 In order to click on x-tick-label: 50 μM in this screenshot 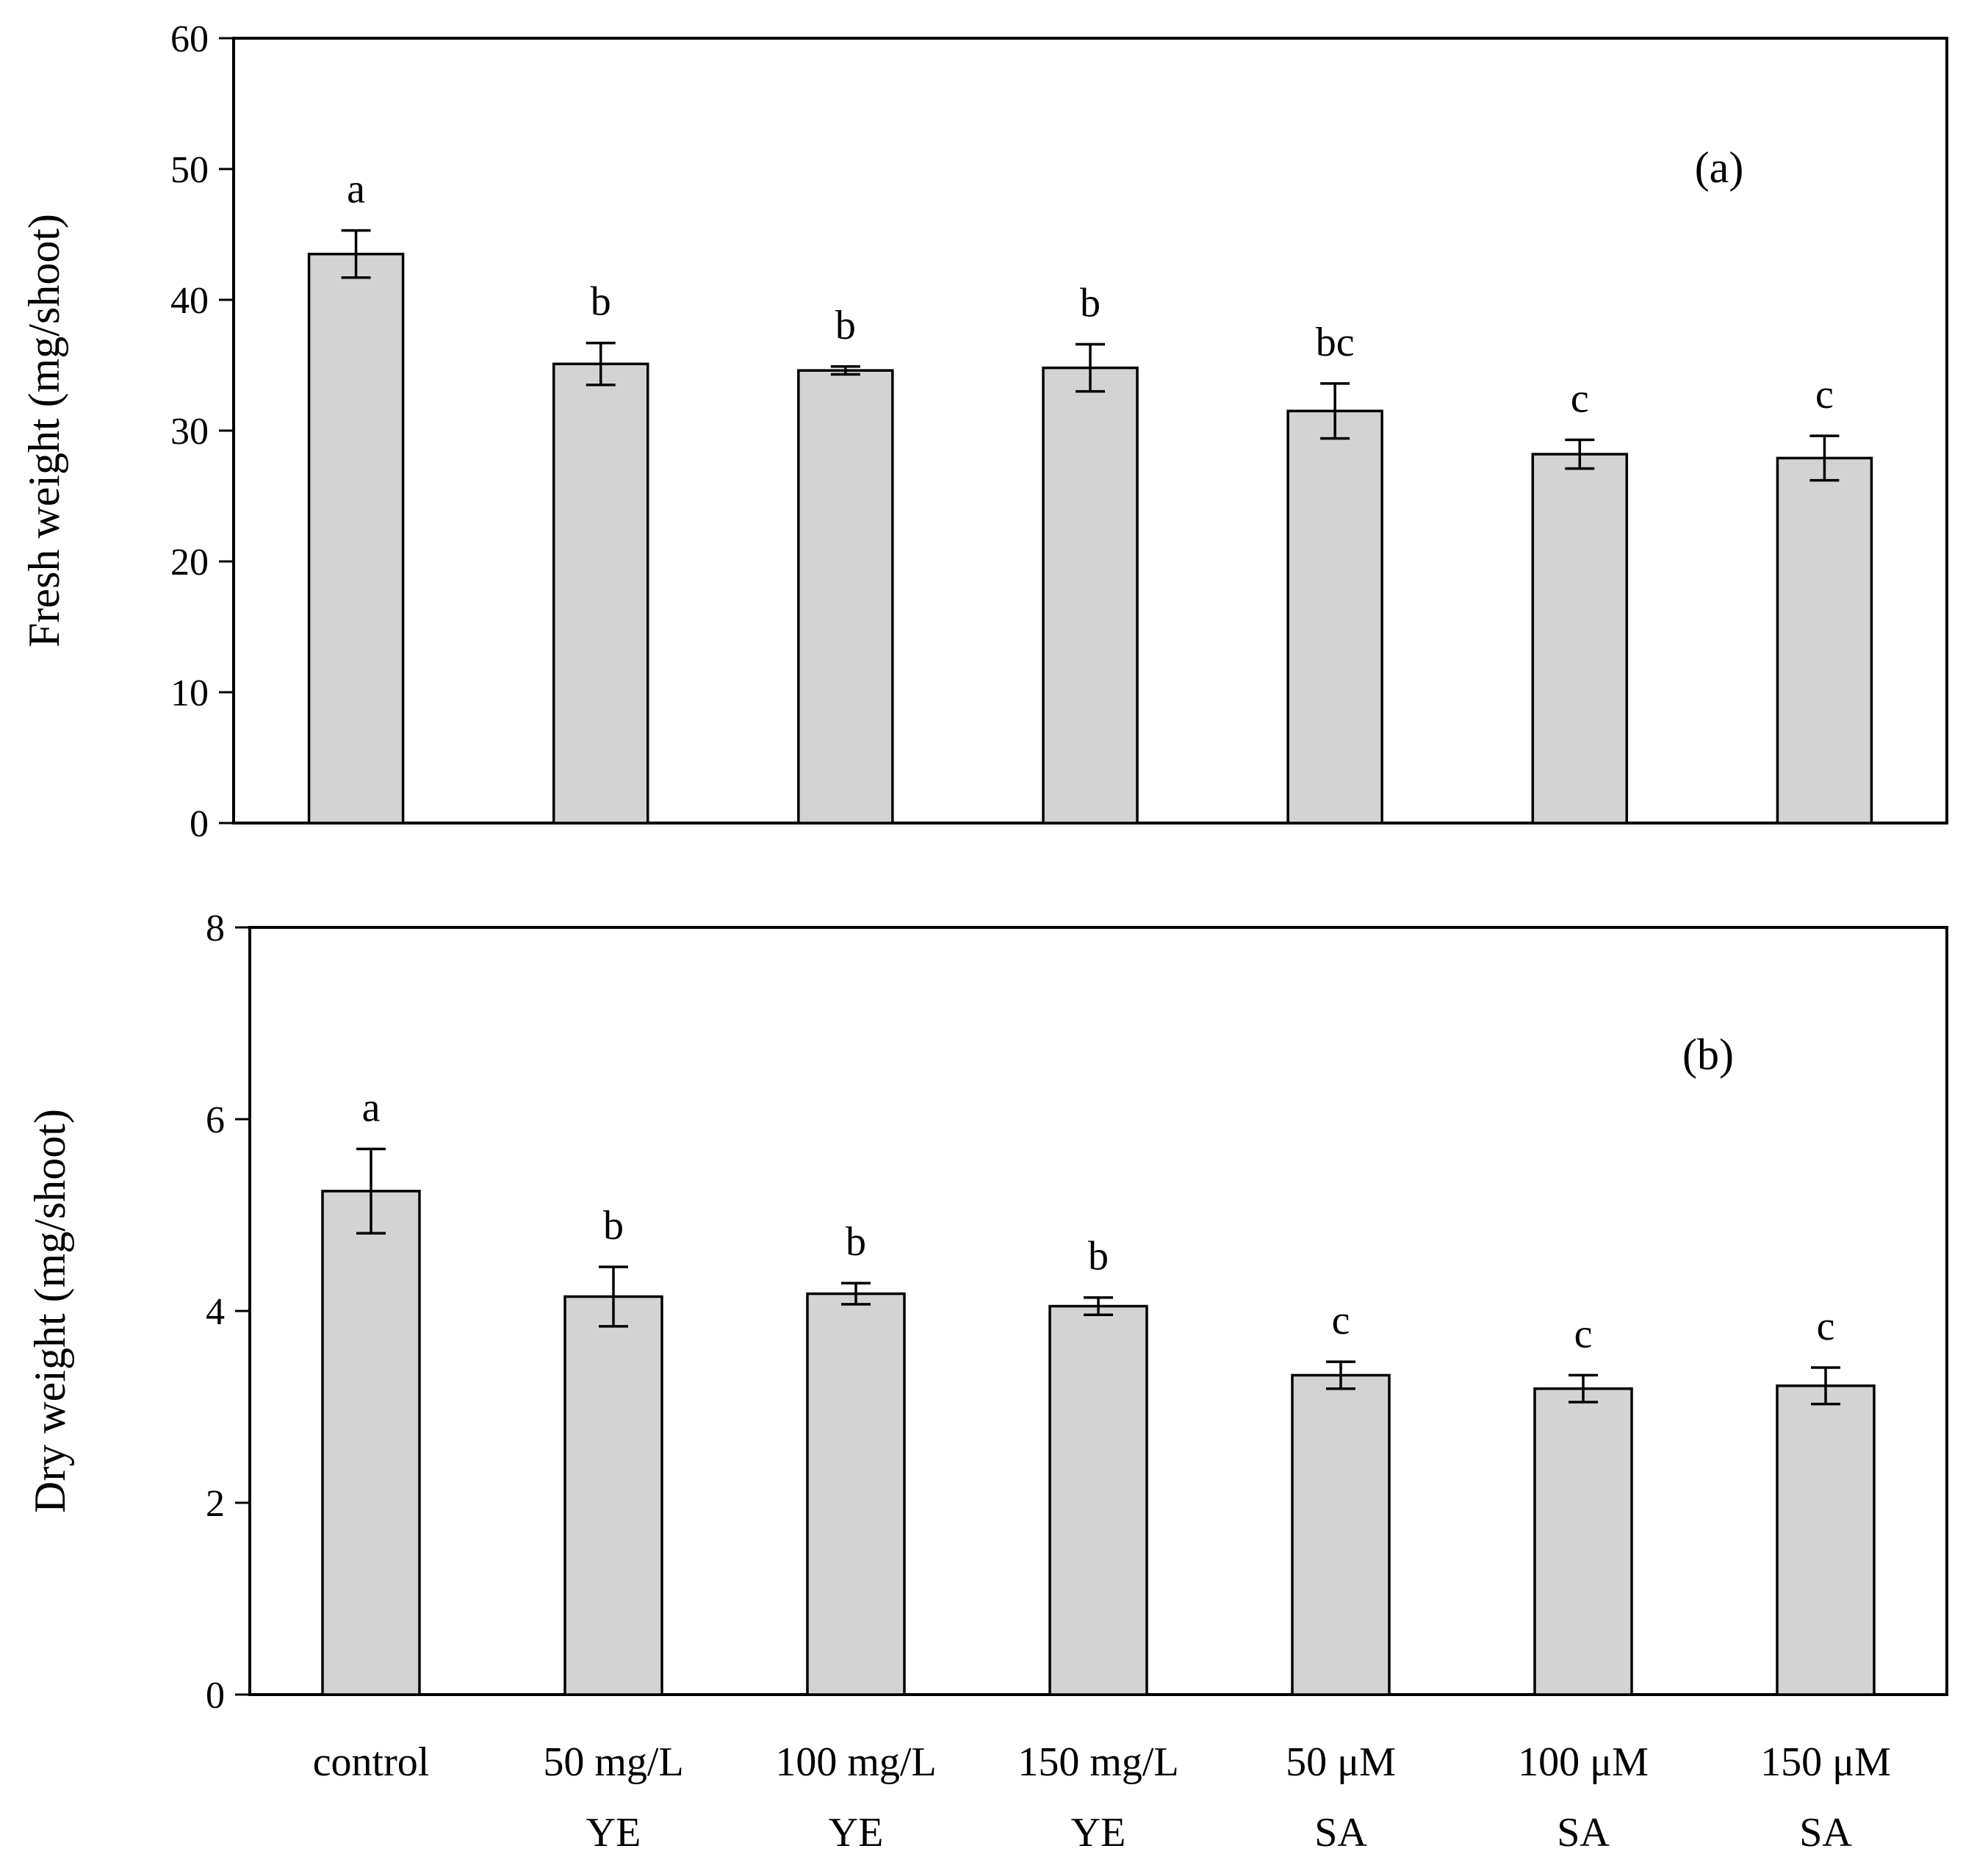, I will do `click(1341, 1762)`.